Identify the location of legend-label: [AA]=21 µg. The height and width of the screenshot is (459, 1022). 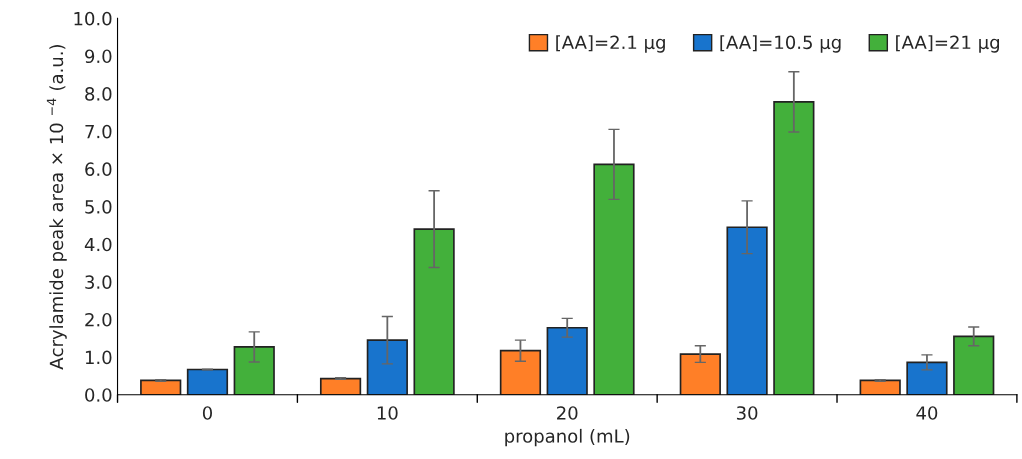
(947, 44).